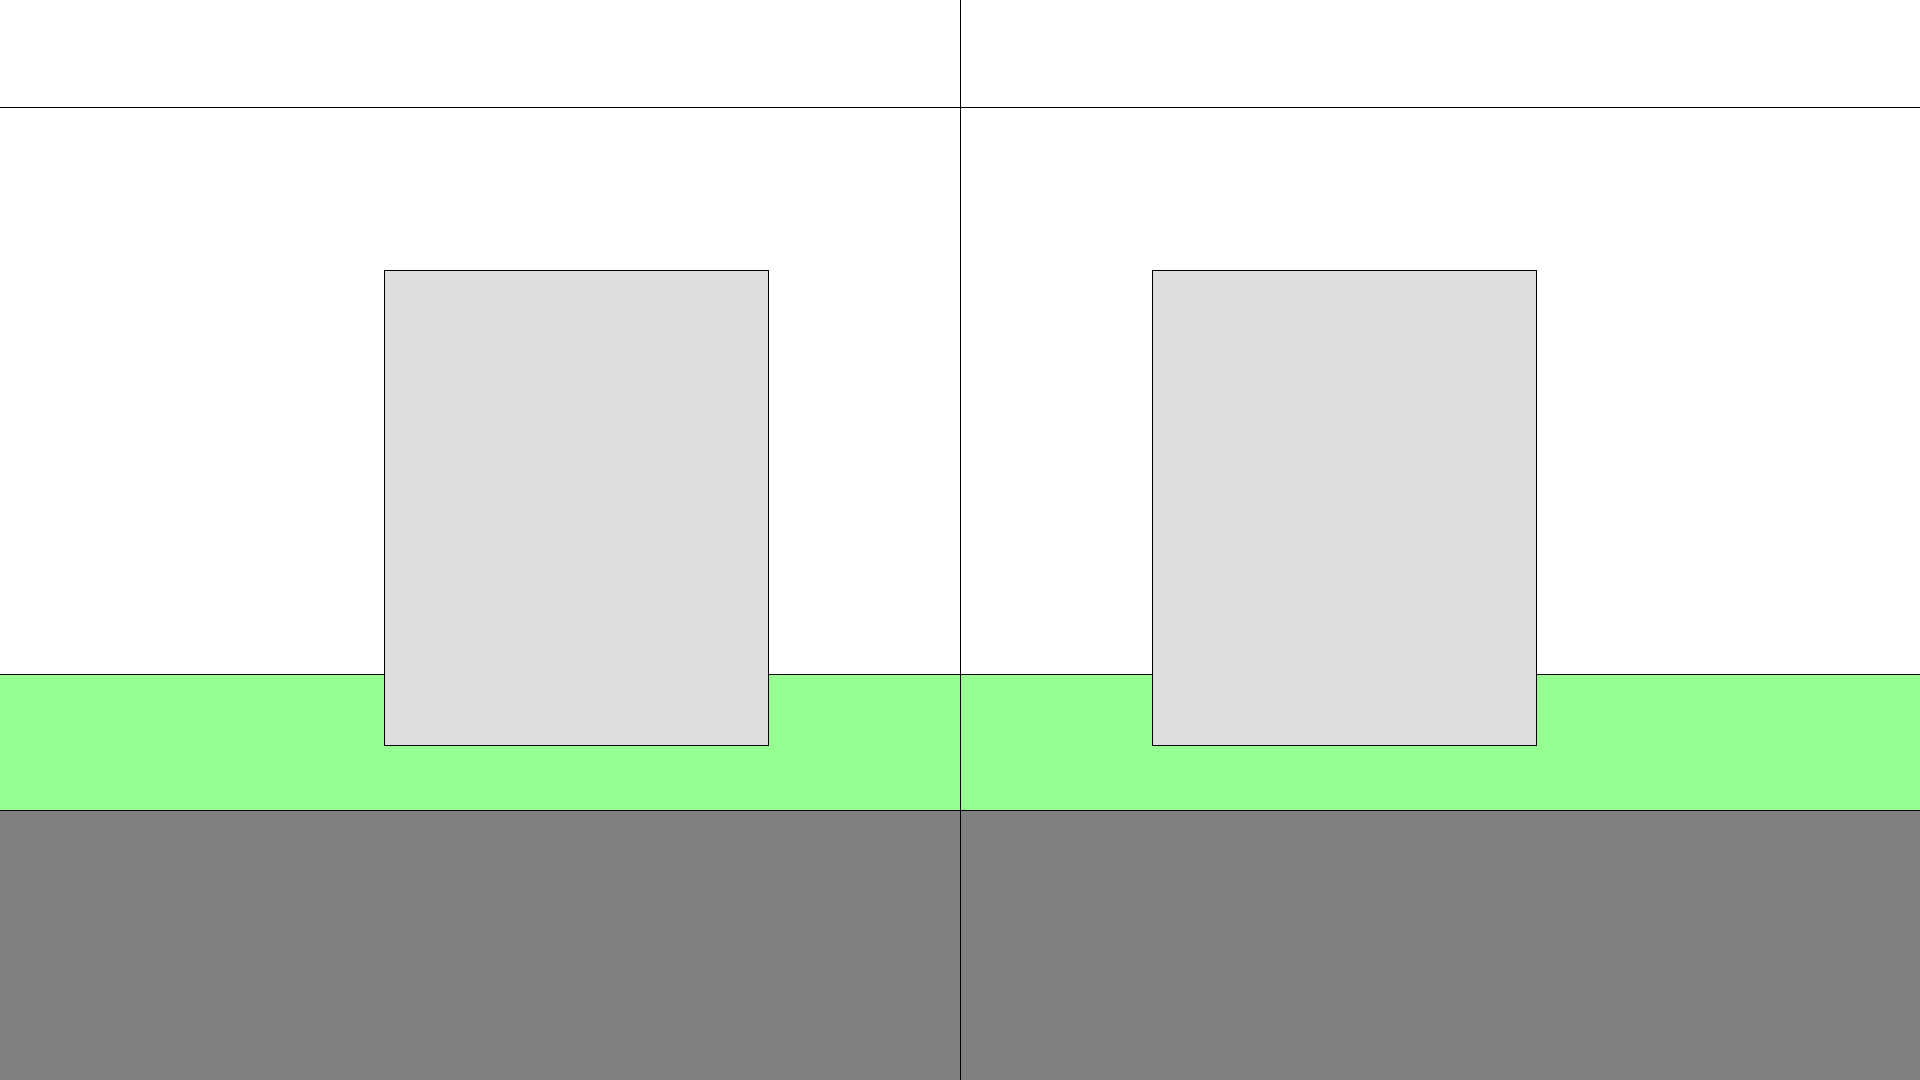  What do you see at coordinates (960, 540) in the screenshot?
I see `vertical-divider` at bounding box center [960, 540].